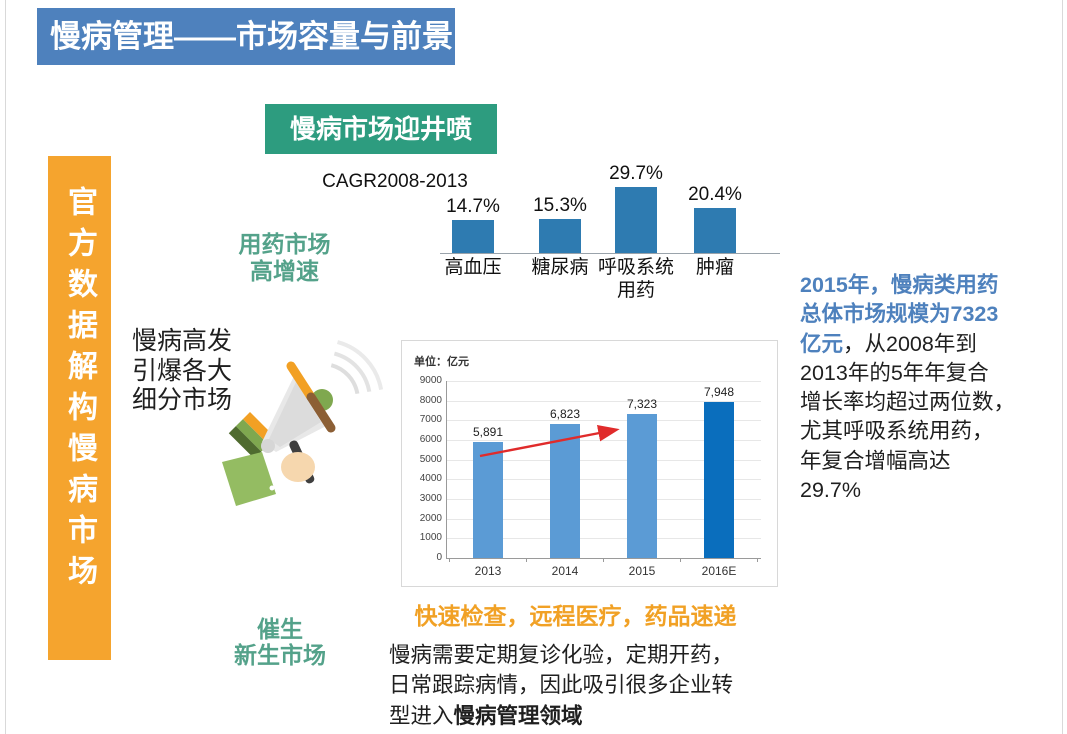  I want to click on right-note-line3-highlight: 亿元, so click(822, 343).